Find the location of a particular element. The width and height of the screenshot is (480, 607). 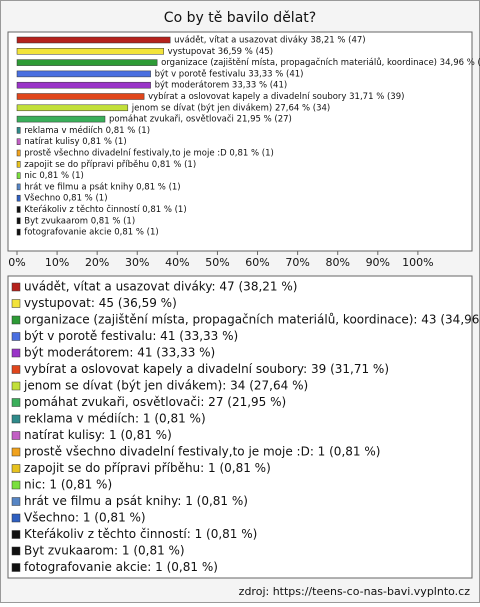

data-label: vystupovat 36,59 % (45) is located at coordinates (220, 52).